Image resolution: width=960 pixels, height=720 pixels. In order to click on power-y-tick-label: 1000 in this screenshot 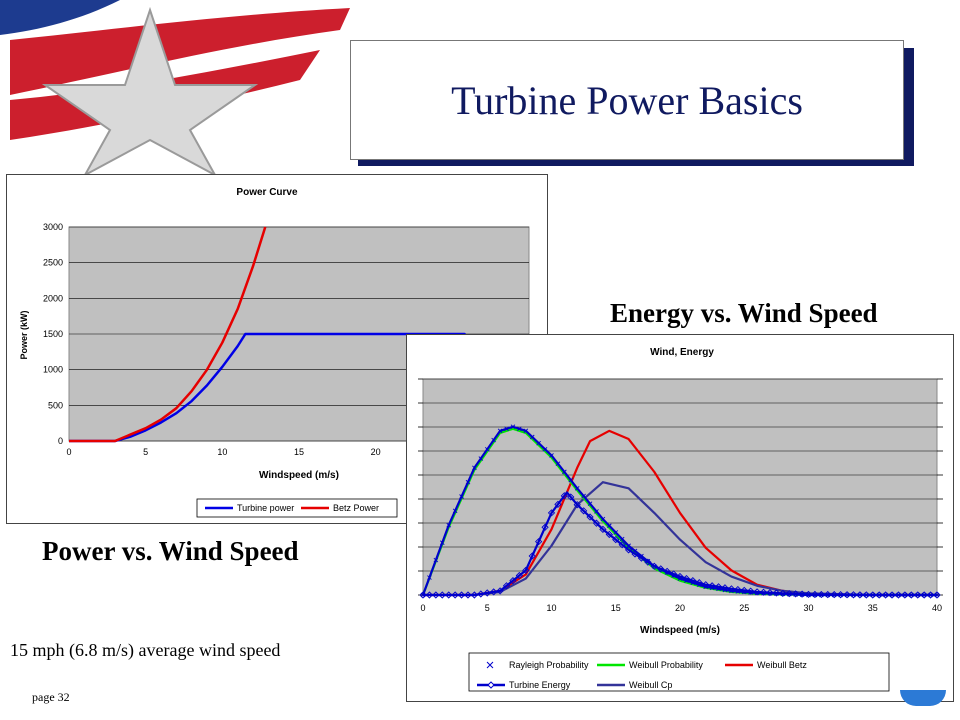, I will do `click(53, 370)`.